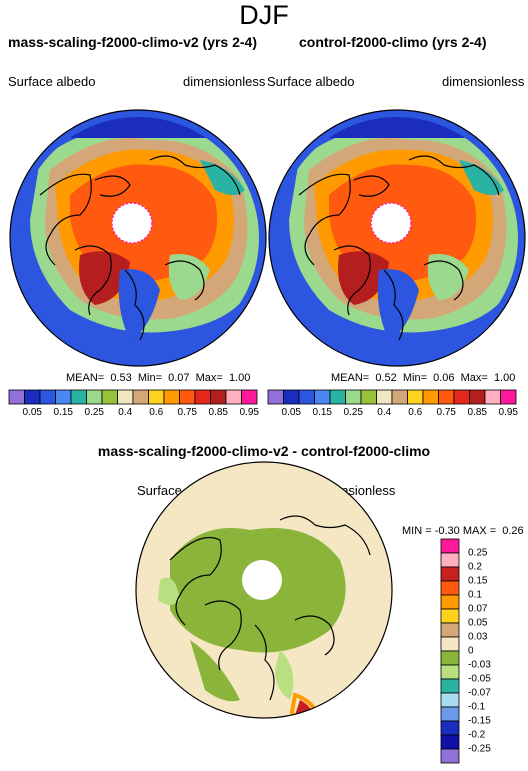 The width and height of the screenshot is (528, 771). Describe the element at coordinates (181, 490) in the screenshot. I see `diff-variable: Surface albedo` at that location.